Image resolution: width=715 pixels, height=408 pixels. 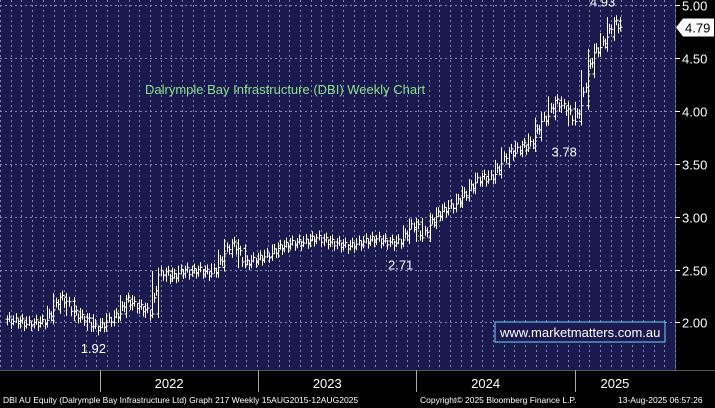 I want to click on y-tick-label: 4.50, so click(x=694, y=59).